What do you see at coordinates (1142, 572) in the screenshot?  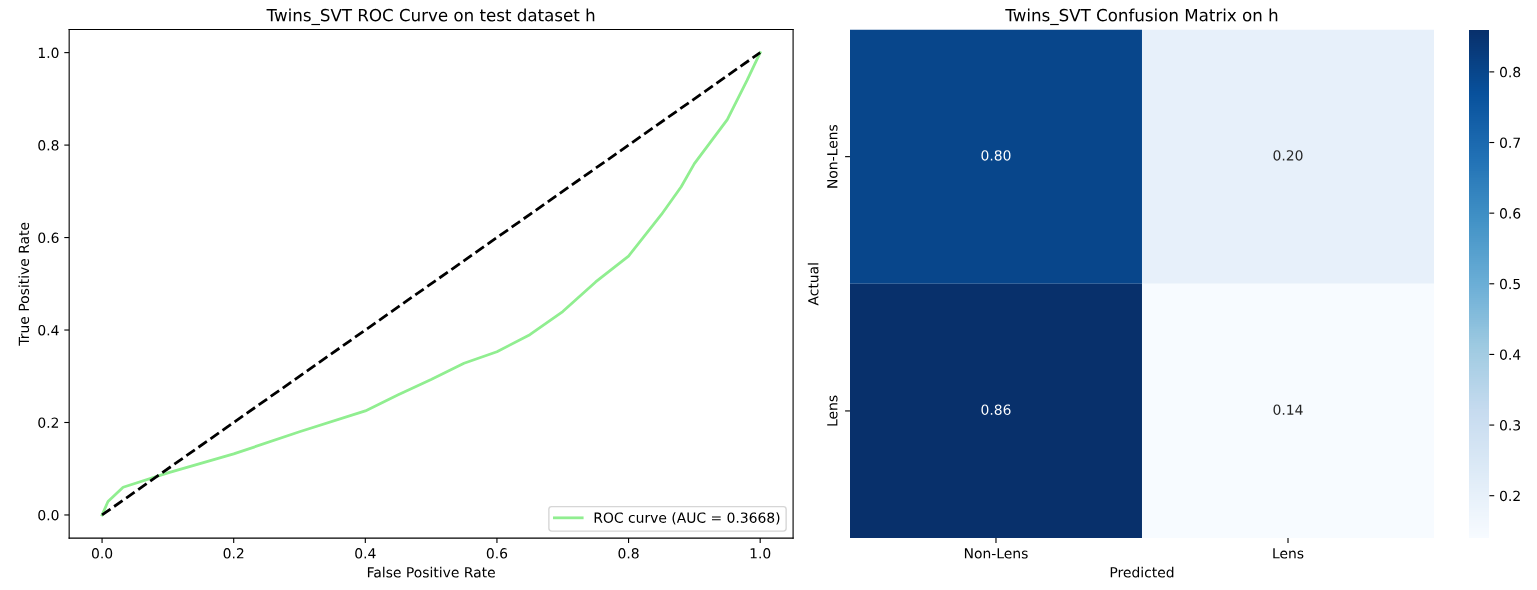 I see `x-axis-title: Predicted` at bounding box center [1142, 572].